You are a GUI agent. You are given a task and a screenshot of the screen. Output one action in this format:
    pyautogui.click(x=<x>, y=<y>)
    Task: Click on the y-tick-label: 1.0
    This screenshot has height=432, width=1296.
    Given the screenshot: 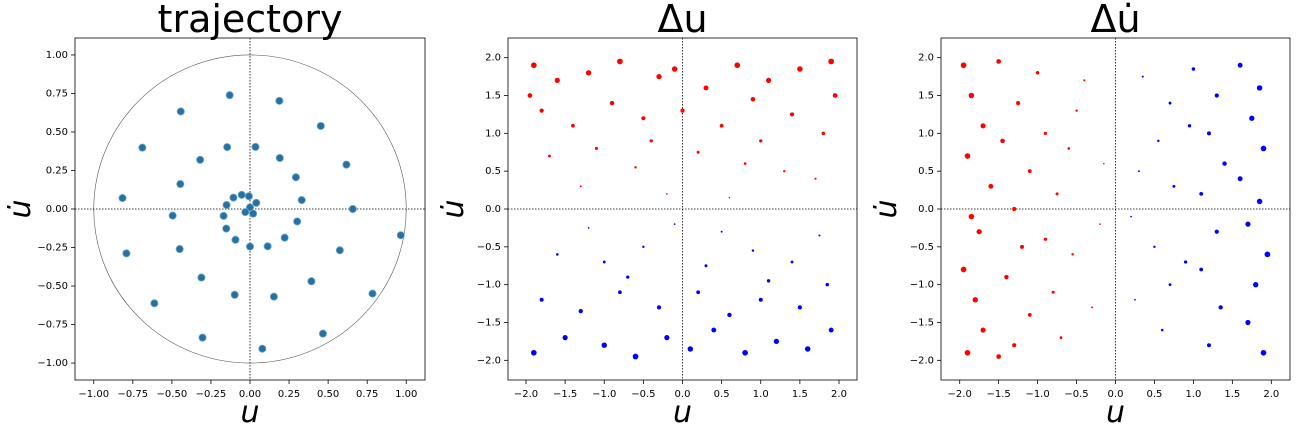 What is the action you would take?
    pyautogui.click(x=493, y=133)
    